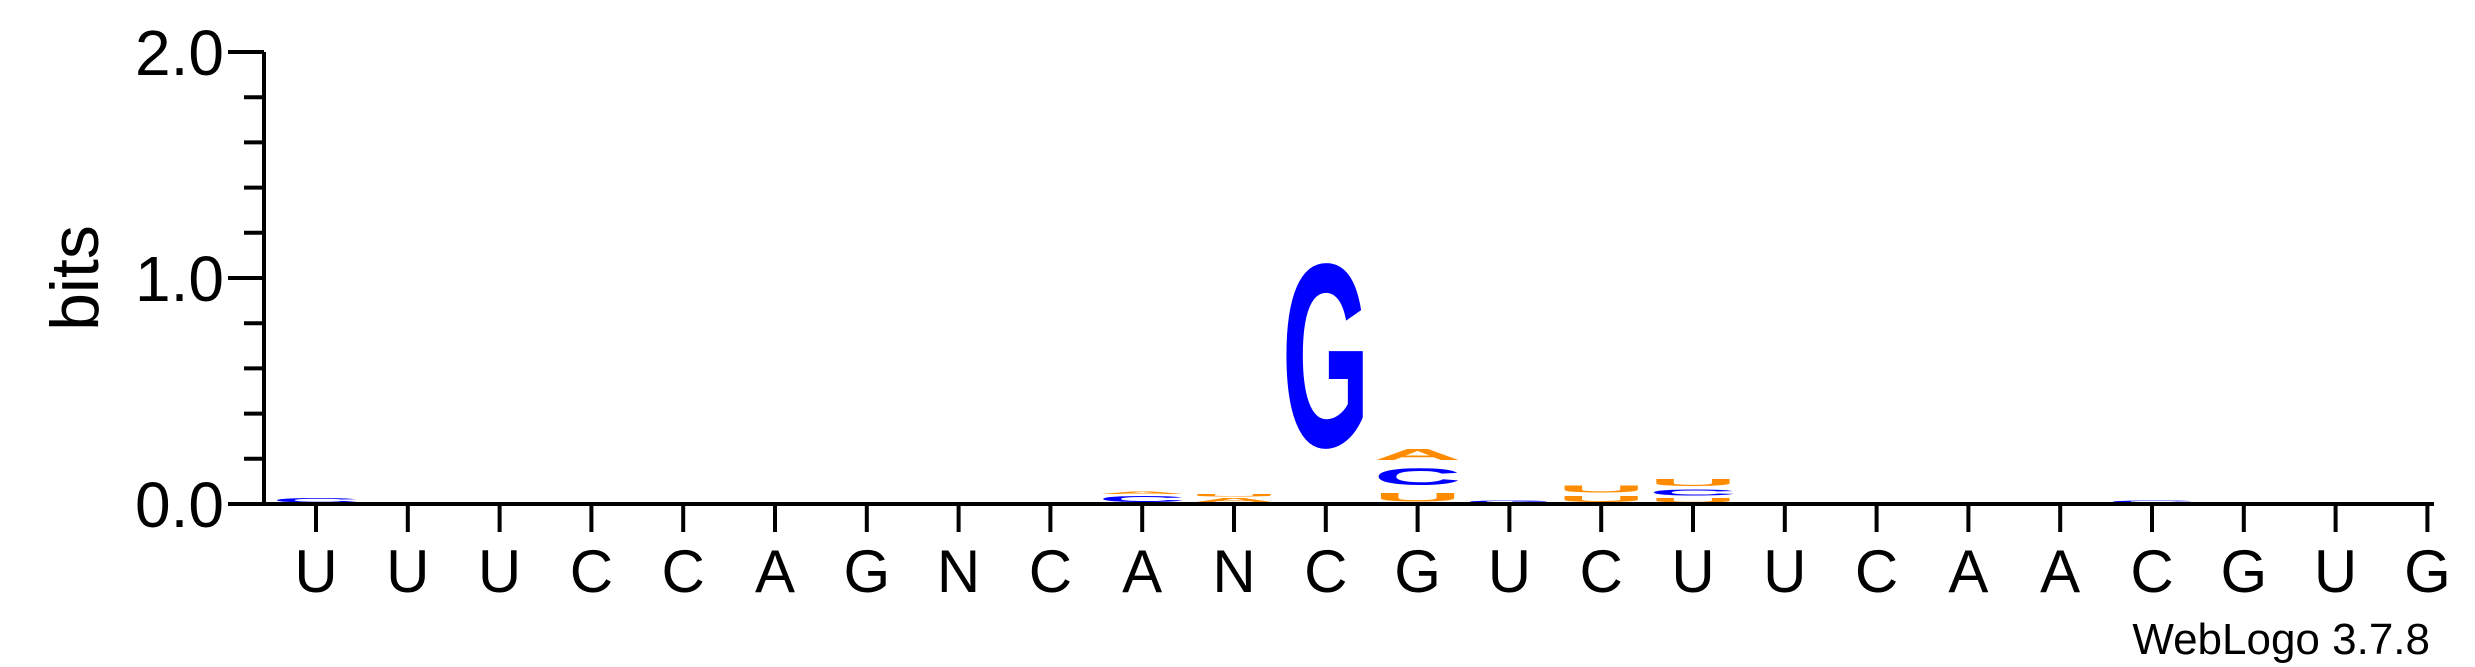 Image resolution: width=2475 pixels, height=667 pixels. Describe the element at coordinates (179, 53) in the screenshot. I see `y-tick-label: 2.0` at that location.